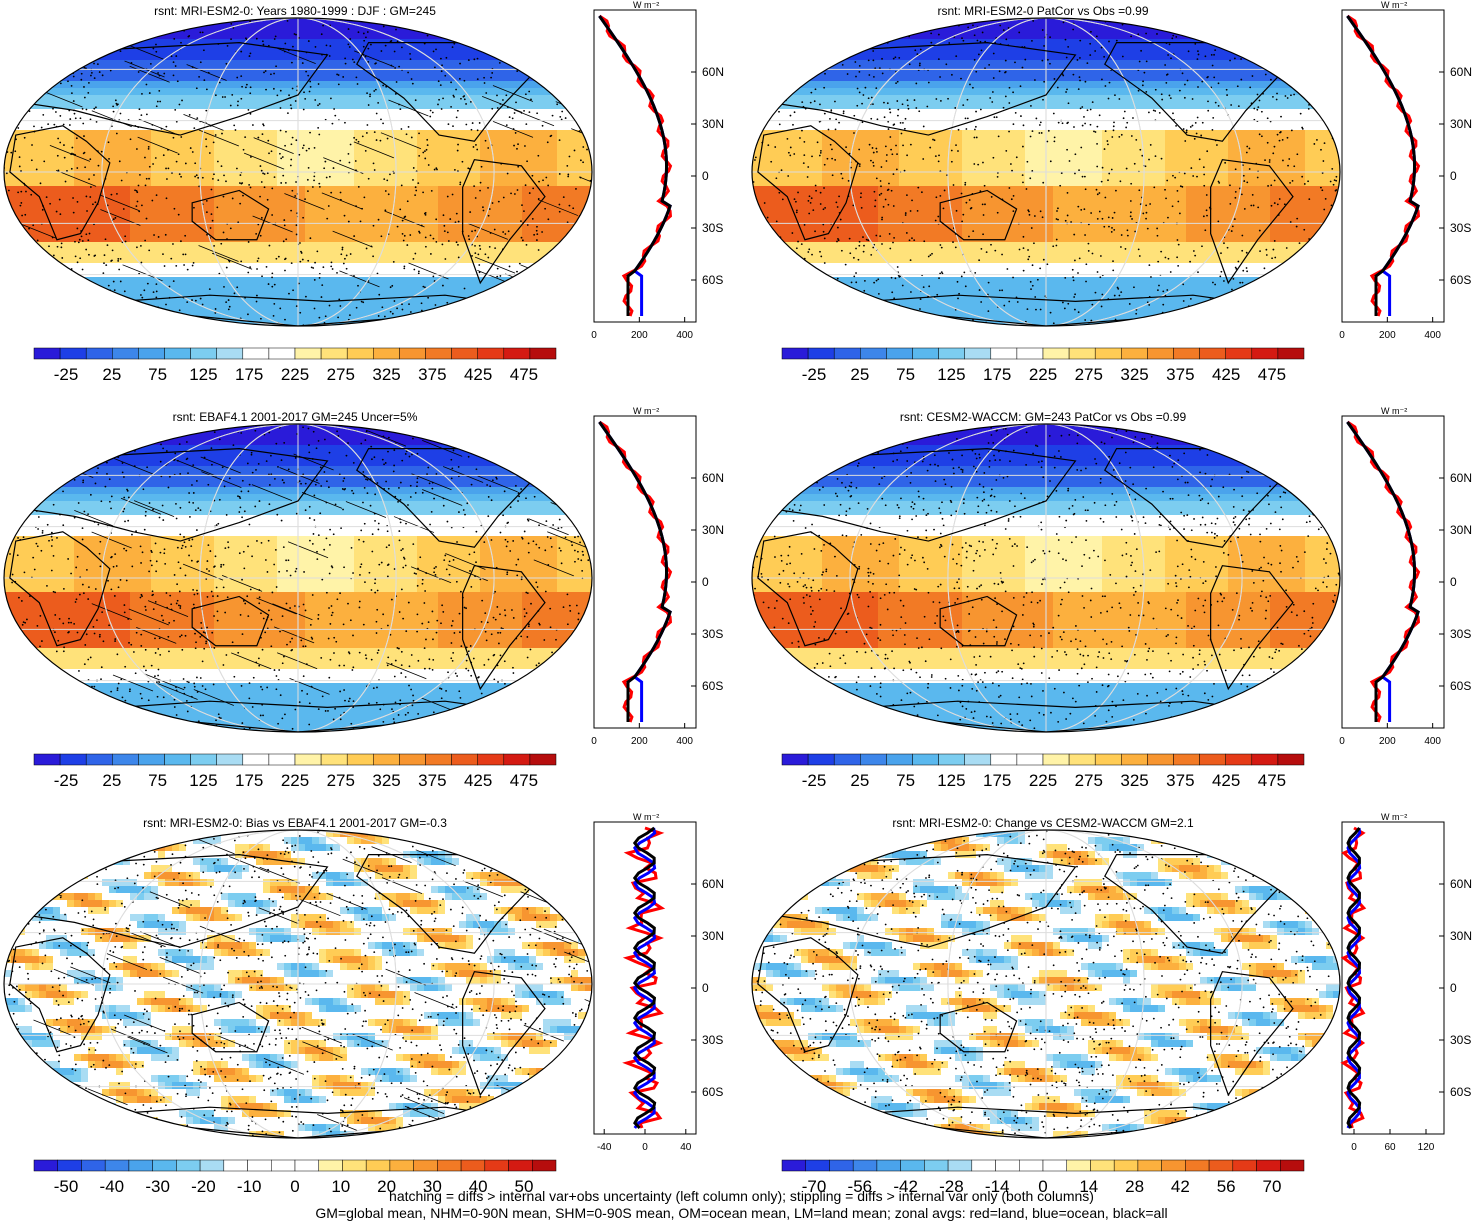 The width and height of the screenshot is (1483, 1221). I want to click on colorbar-label: 10, so click(340, 1186).